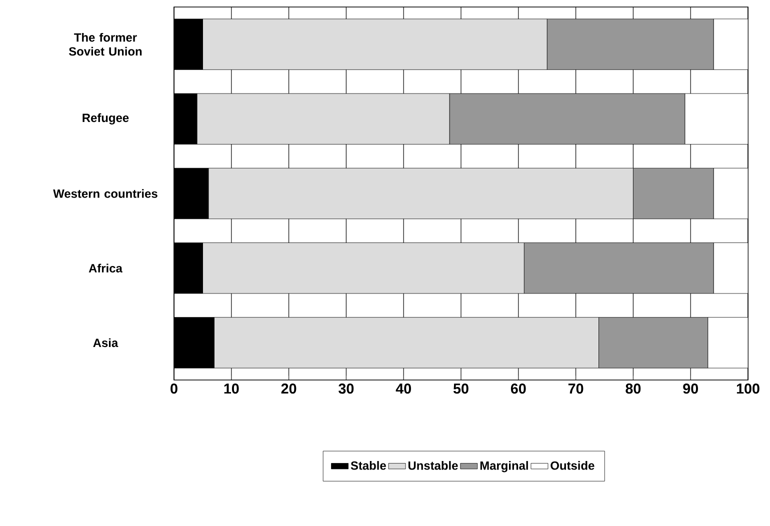 This screenshot has height=526, width=770. Describe the element at coordinates (105, 343) in the screenshot. I see `y-tick-label: Asia` at that location.